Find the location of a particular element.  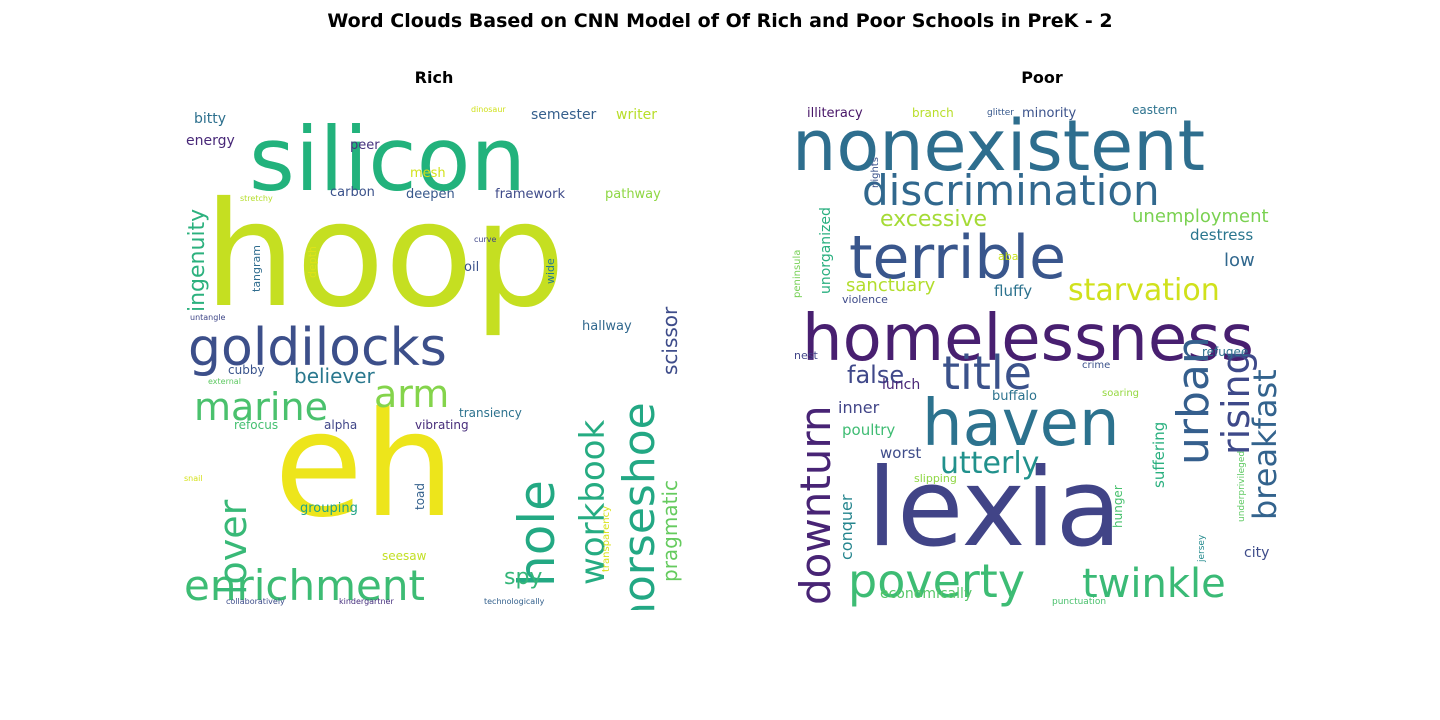

poor-word-poultry: poultry is located at coordinates (868, 430).